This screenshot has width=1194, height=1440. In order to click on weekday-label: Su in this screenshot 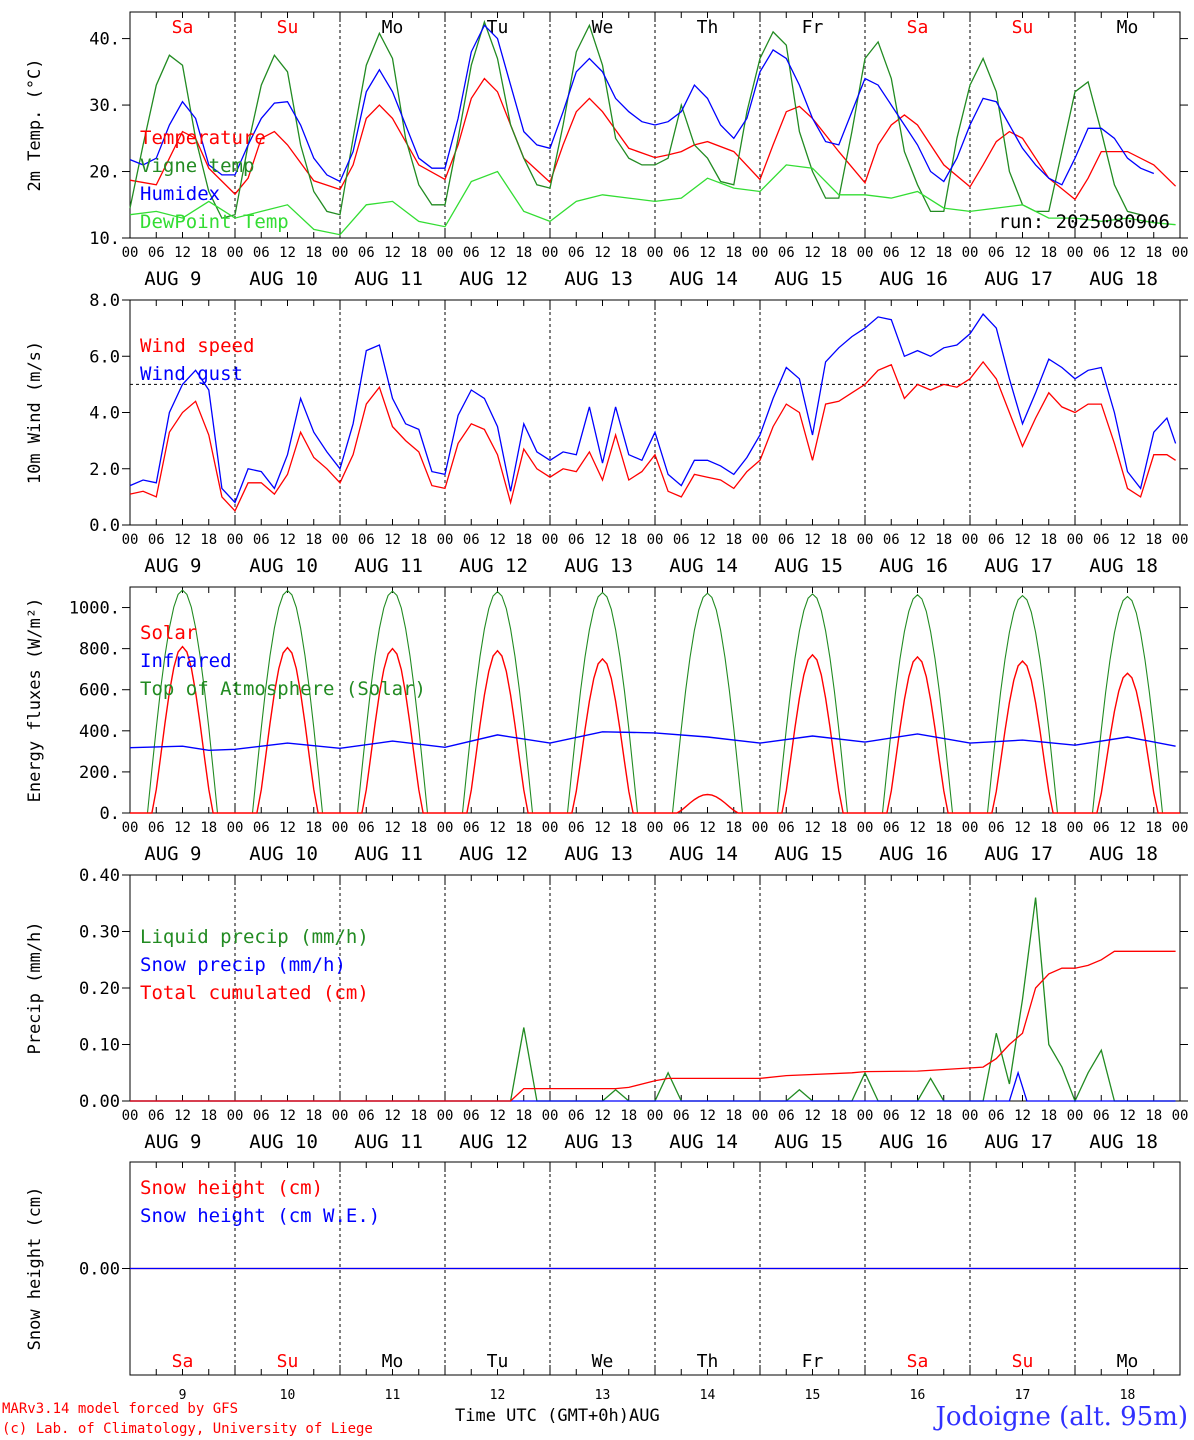, I will do `click(1023, 1361)`.